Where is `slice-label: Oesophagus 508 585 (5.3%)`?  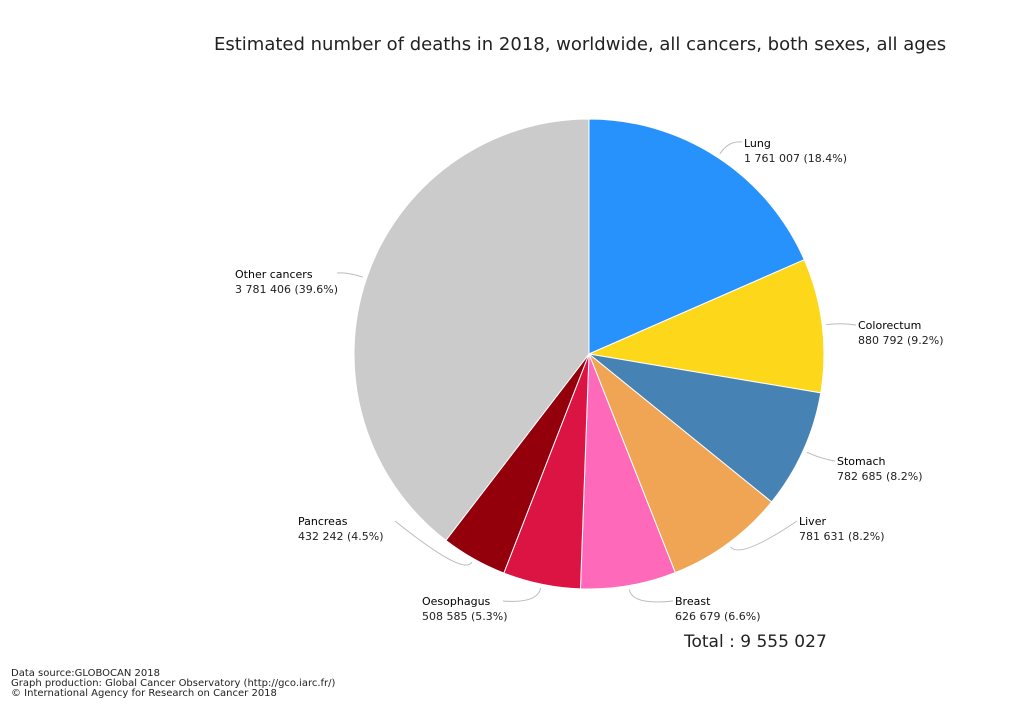 slice-label: Oesophagus 508 585 (5.3%) is located at coordinates (465, 609).